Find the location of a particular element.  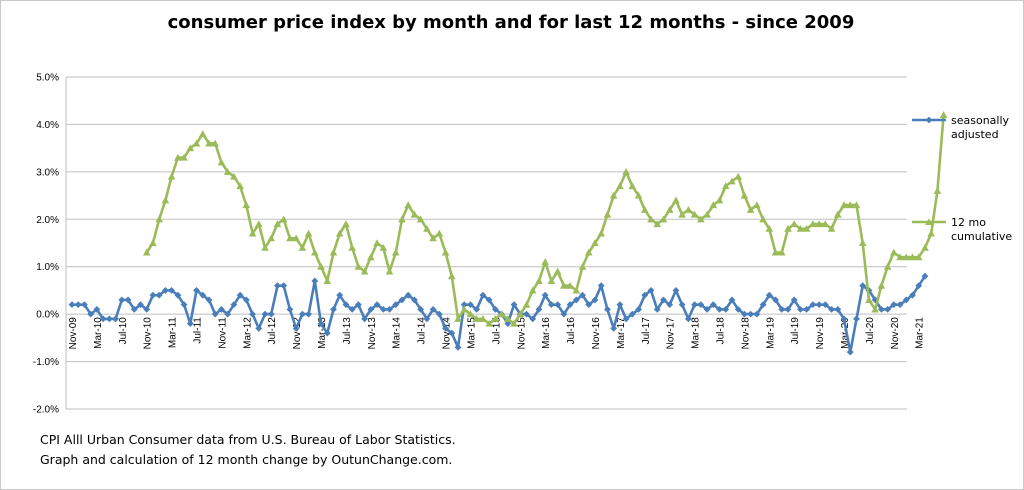

x-tick-label: Nov-20 is located at coordinates (895, 333).